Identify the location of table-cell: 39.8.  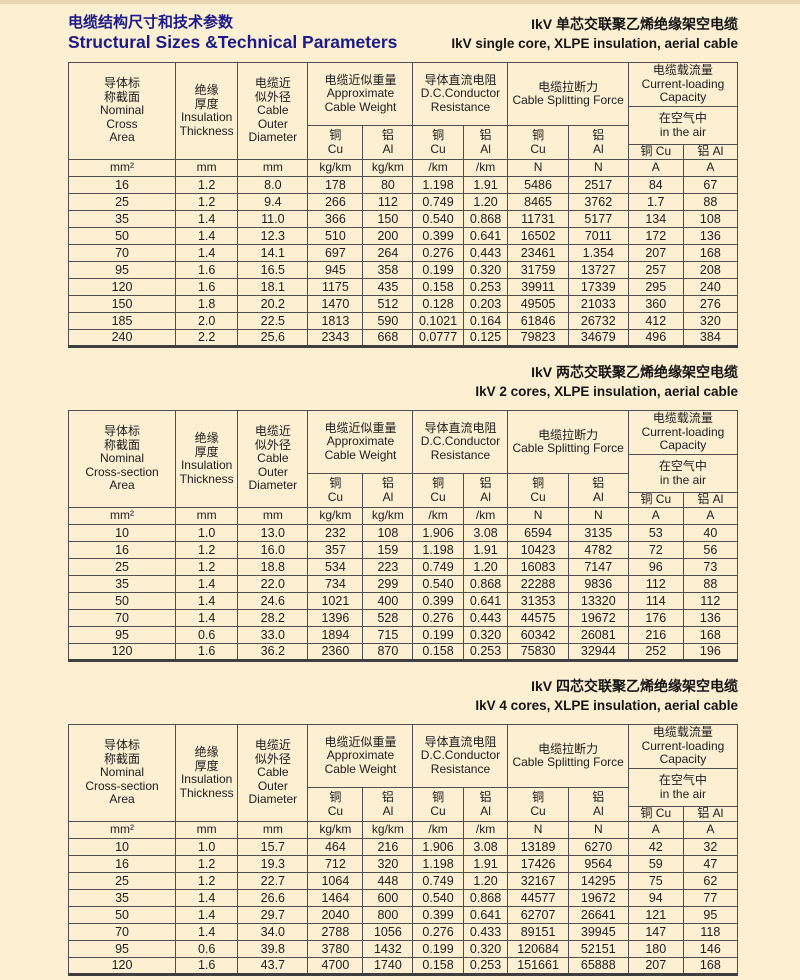
(273, 949).